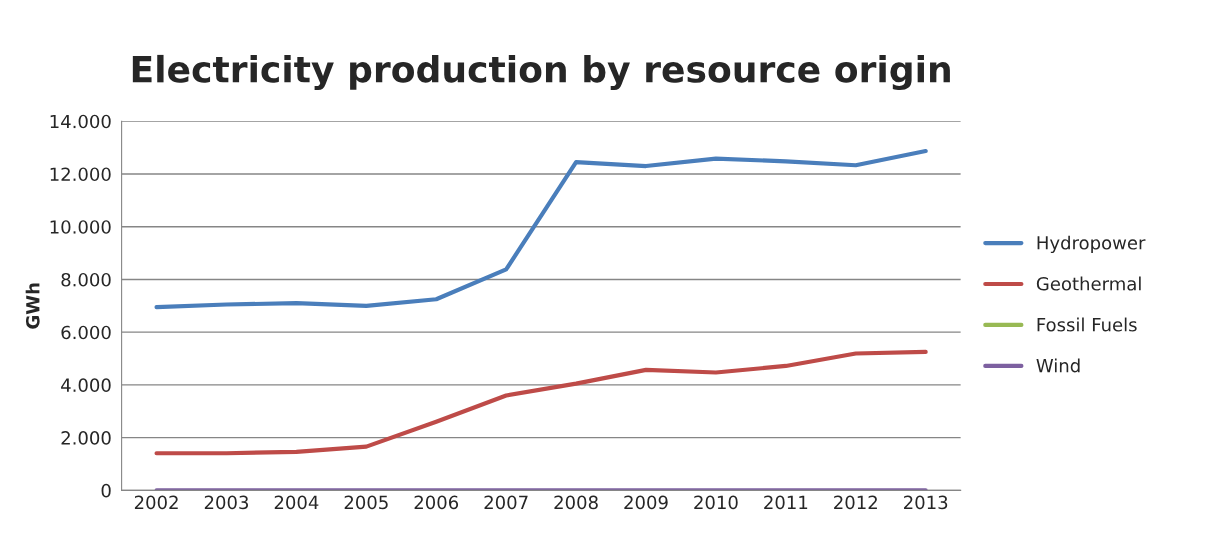 Image resolution: width=1216 pixels, height=551 pixels. What do you see at coordinates (86, 438) in the screenshot?
I see `y-tick-label: 2.000` at bounding box center [86, 438].